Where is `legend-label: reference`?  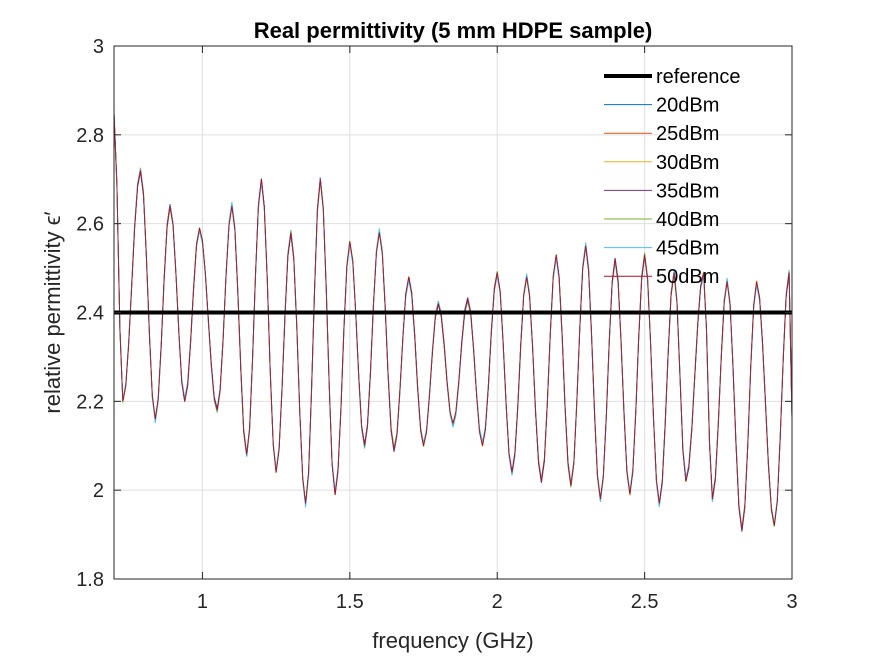
legend-label: reference is located at coordinates (698, 77).